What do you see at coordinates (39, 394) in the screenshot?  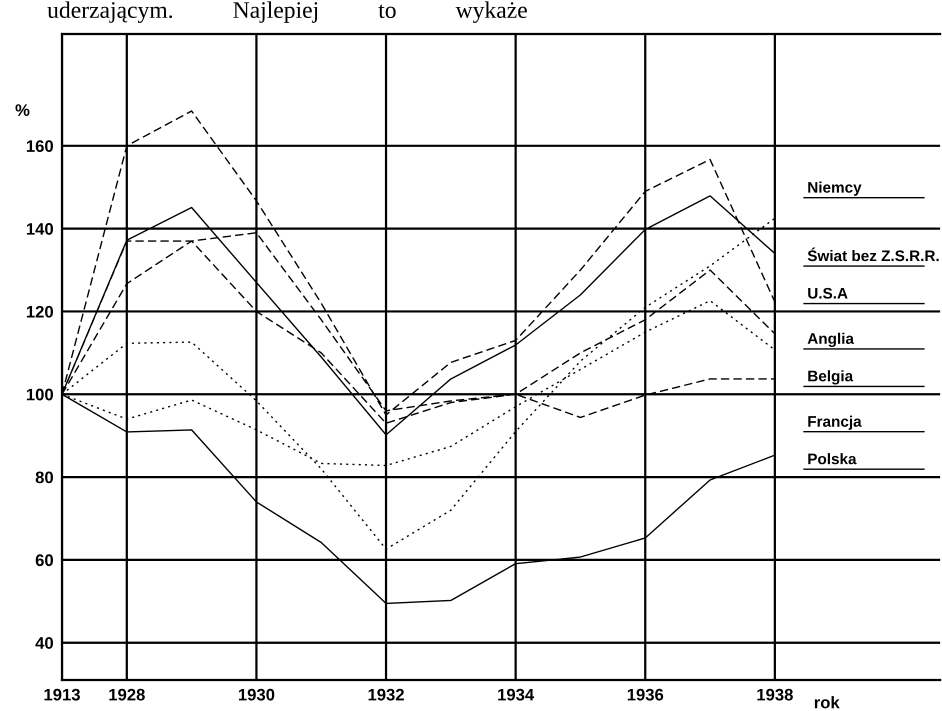 I see `y-tick-label: 100` at bounding box center [39, 394].